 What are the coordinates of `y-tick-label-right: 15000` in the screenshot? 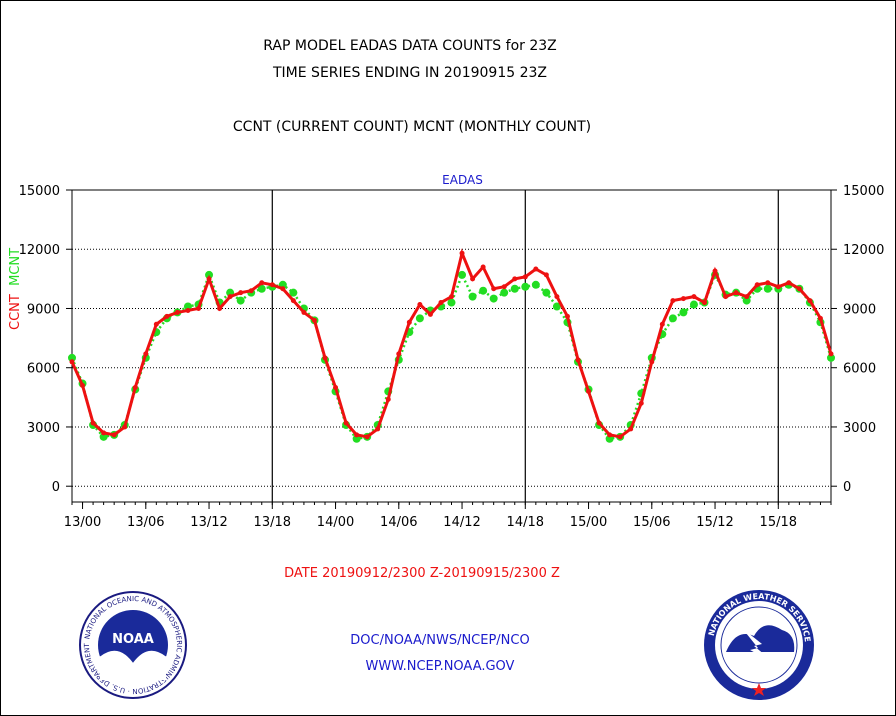 It's located at (863, 191).